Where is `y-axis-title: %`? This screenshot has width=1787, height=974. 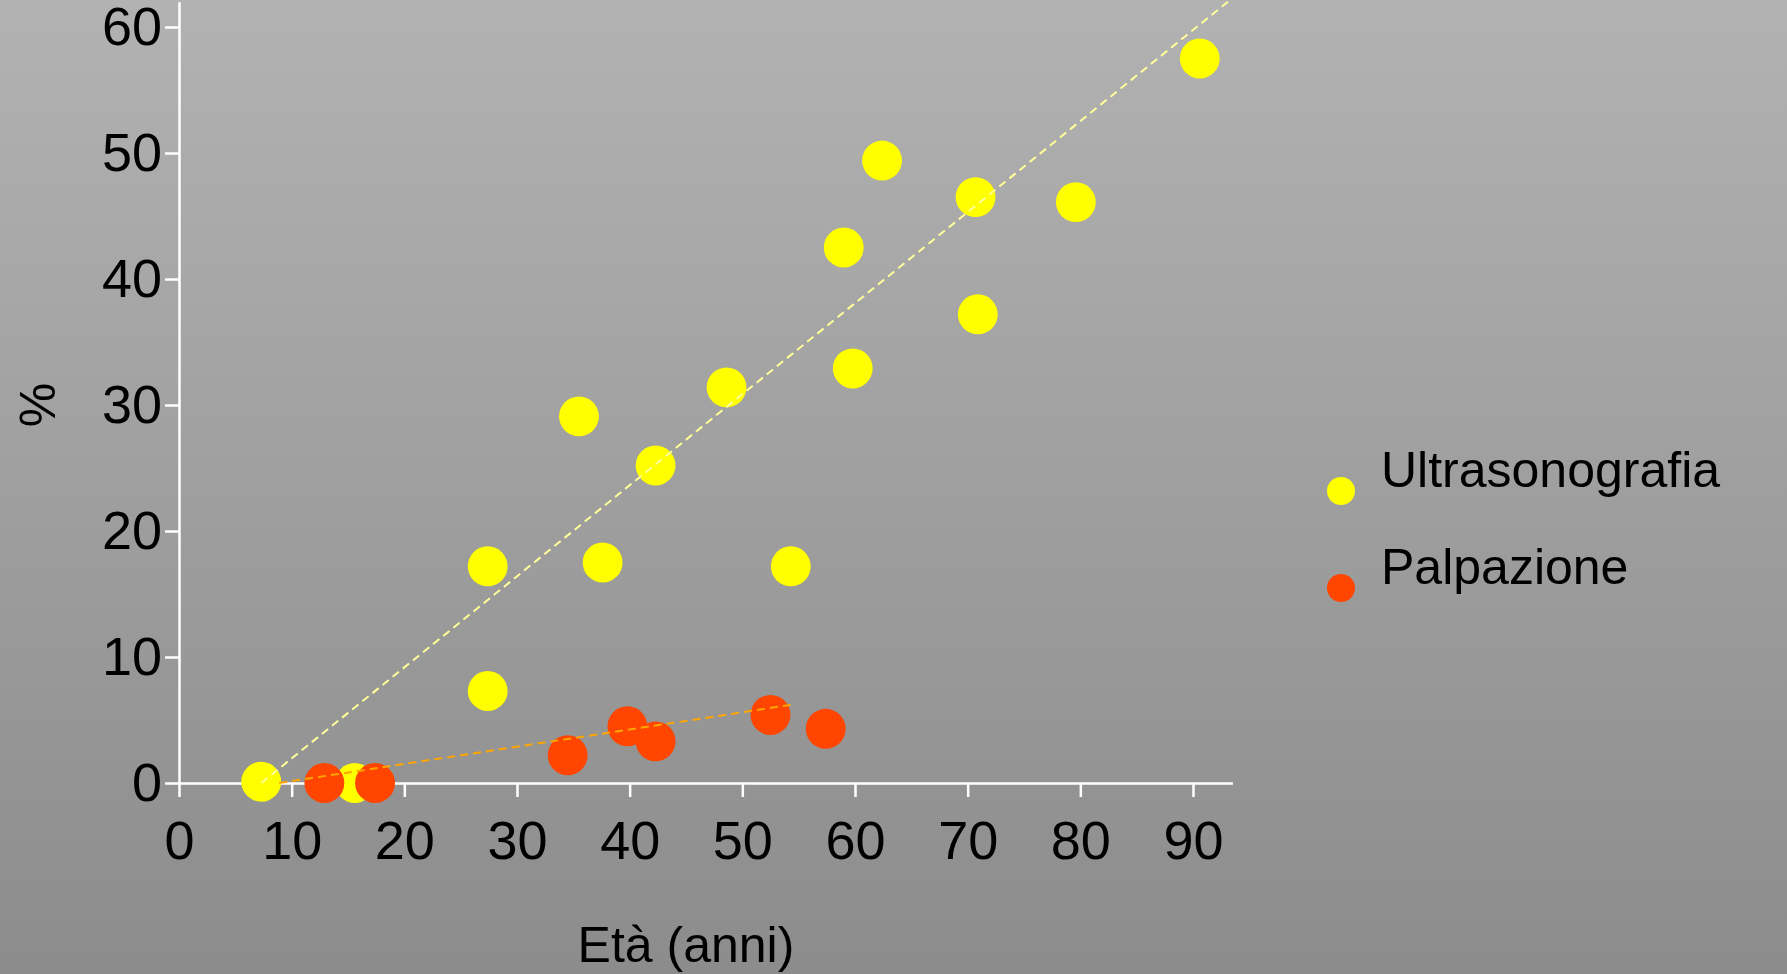
y-axis-title: % is located at coordinates (38, 405).